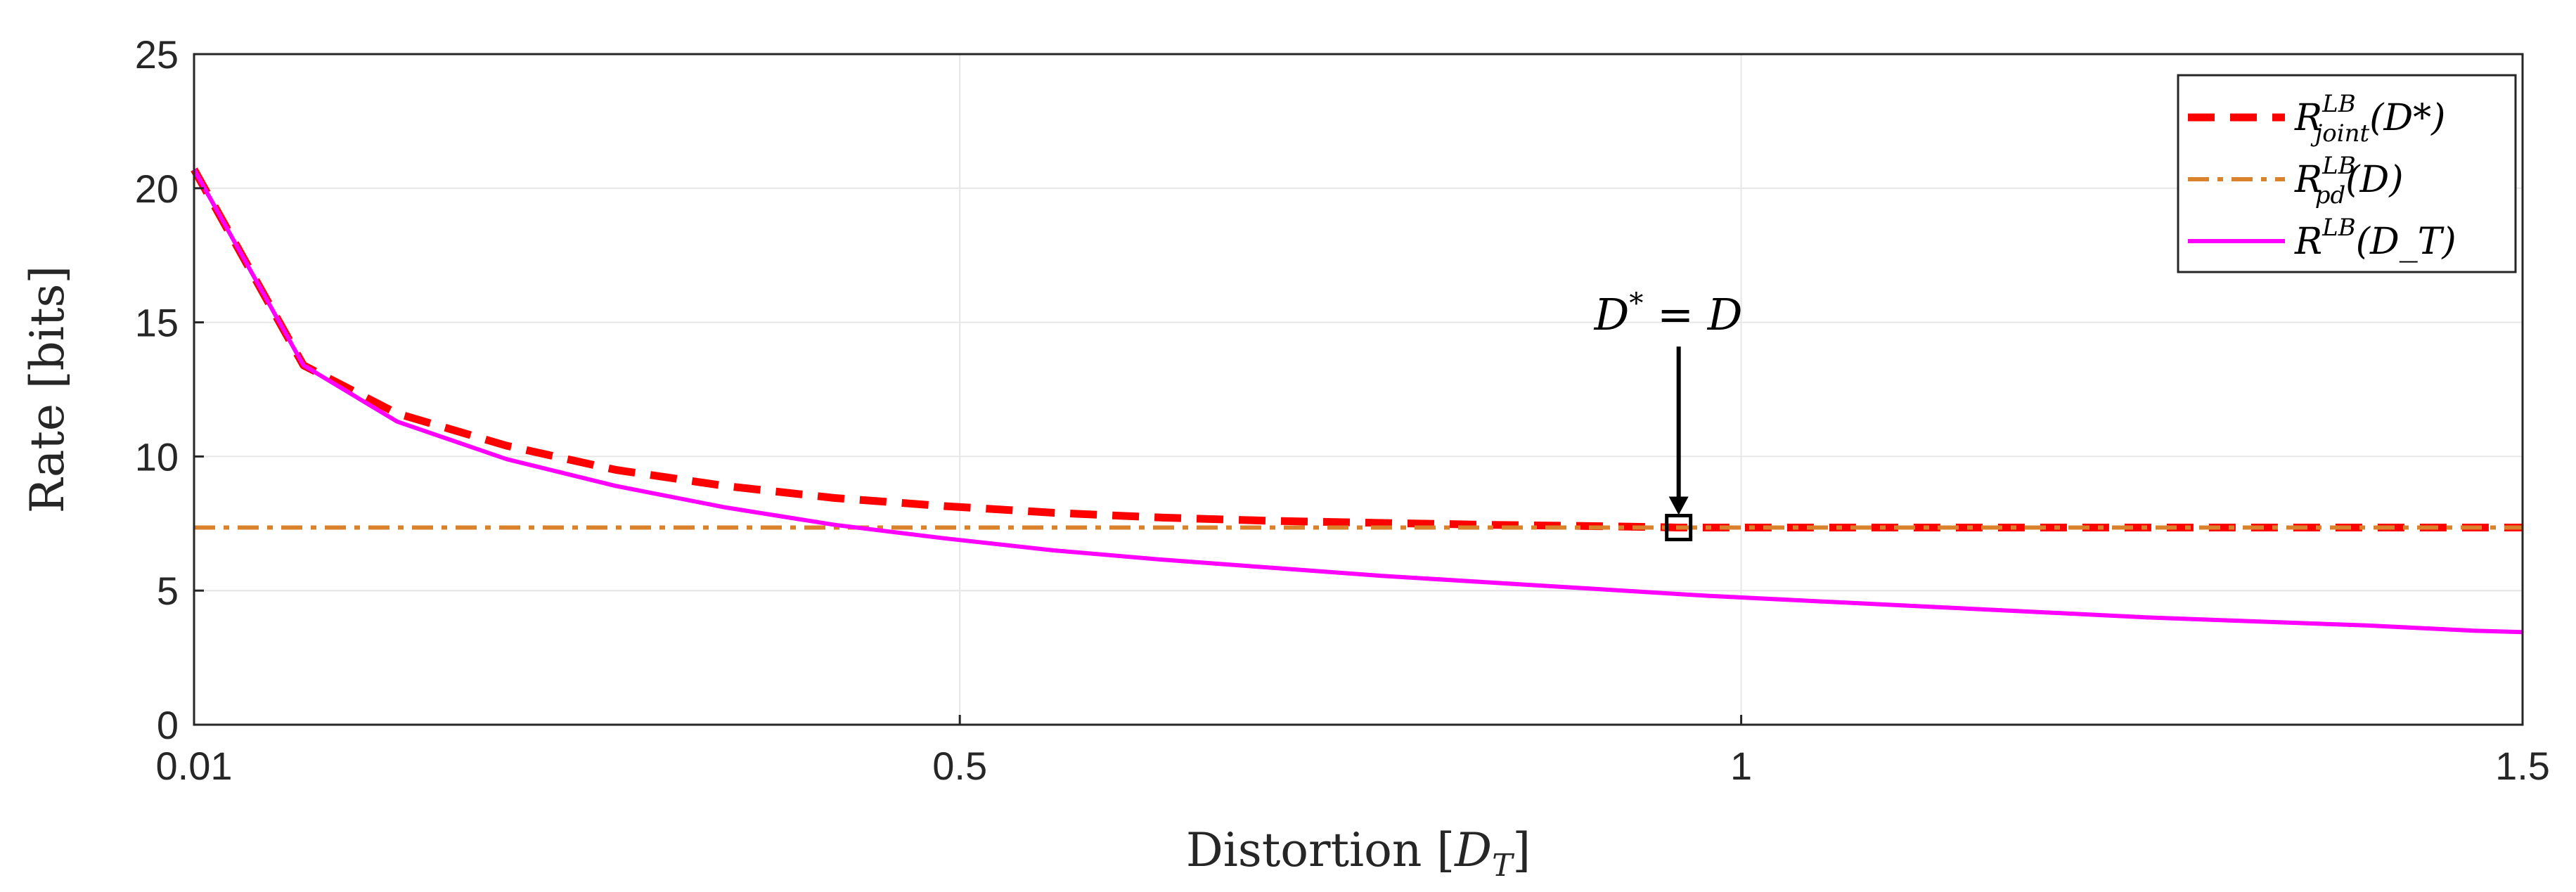  I want to click on y-tick-label: 25, so click(157, 54).